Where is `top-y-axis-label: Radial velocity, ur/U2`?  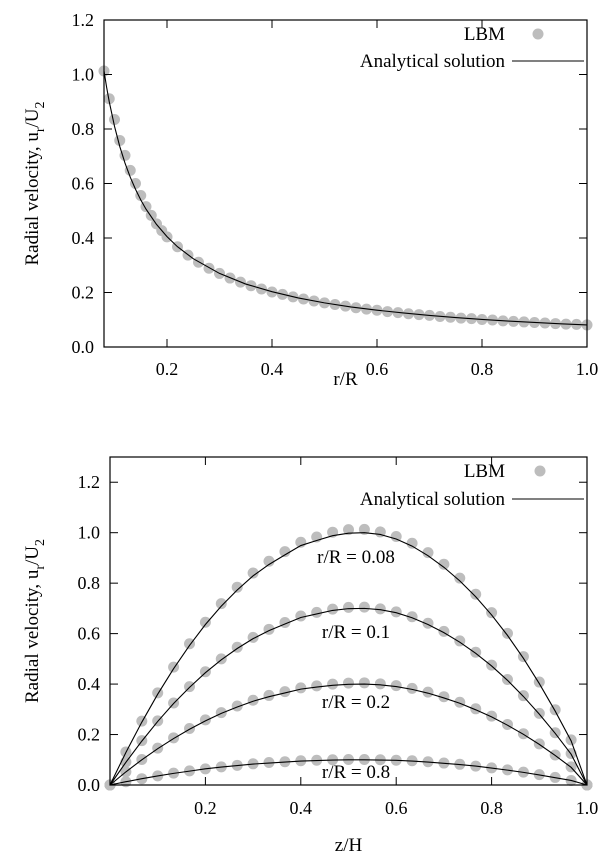
top-y-axis-label: Radial velocity, ur/U2 is located at coordinates (35, 184).